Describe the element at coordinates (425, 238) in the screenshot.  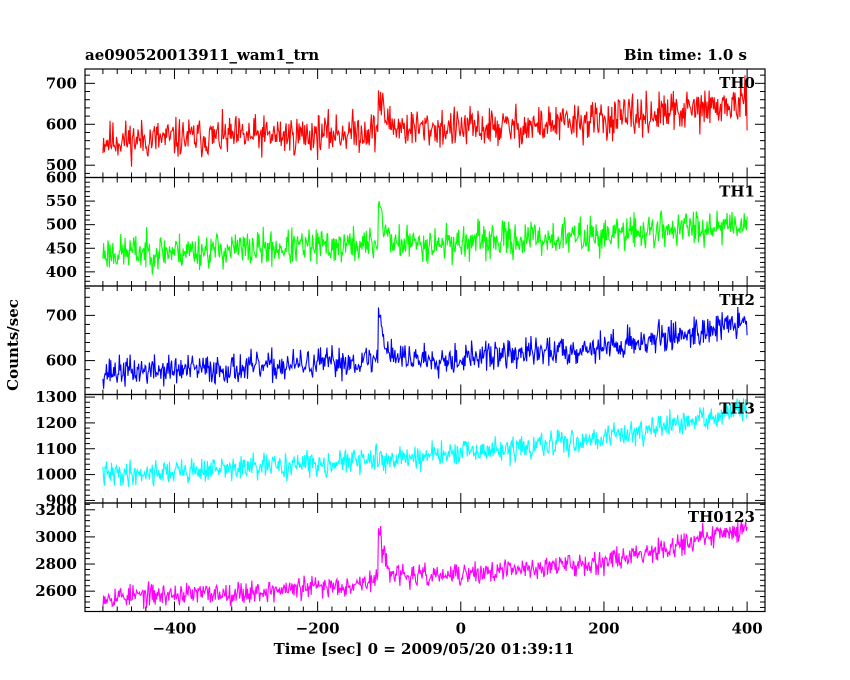
I see `series-line-th1` at that location.